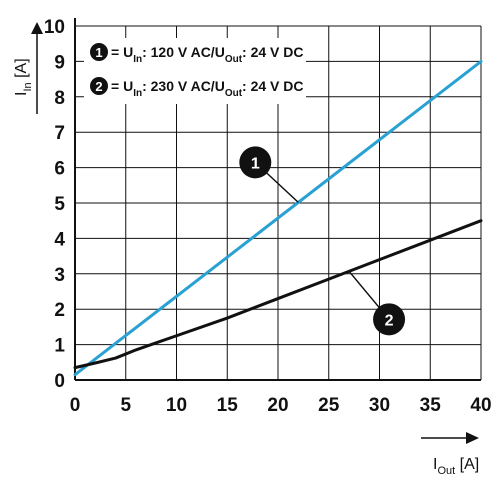 This screenshot has width=500, height=500. Describe the element at coordinates (207, 88) in the screenshot. I see `legend-entry-2: = UIn: 230 V AC/UOut: 24 V DC` at that location.